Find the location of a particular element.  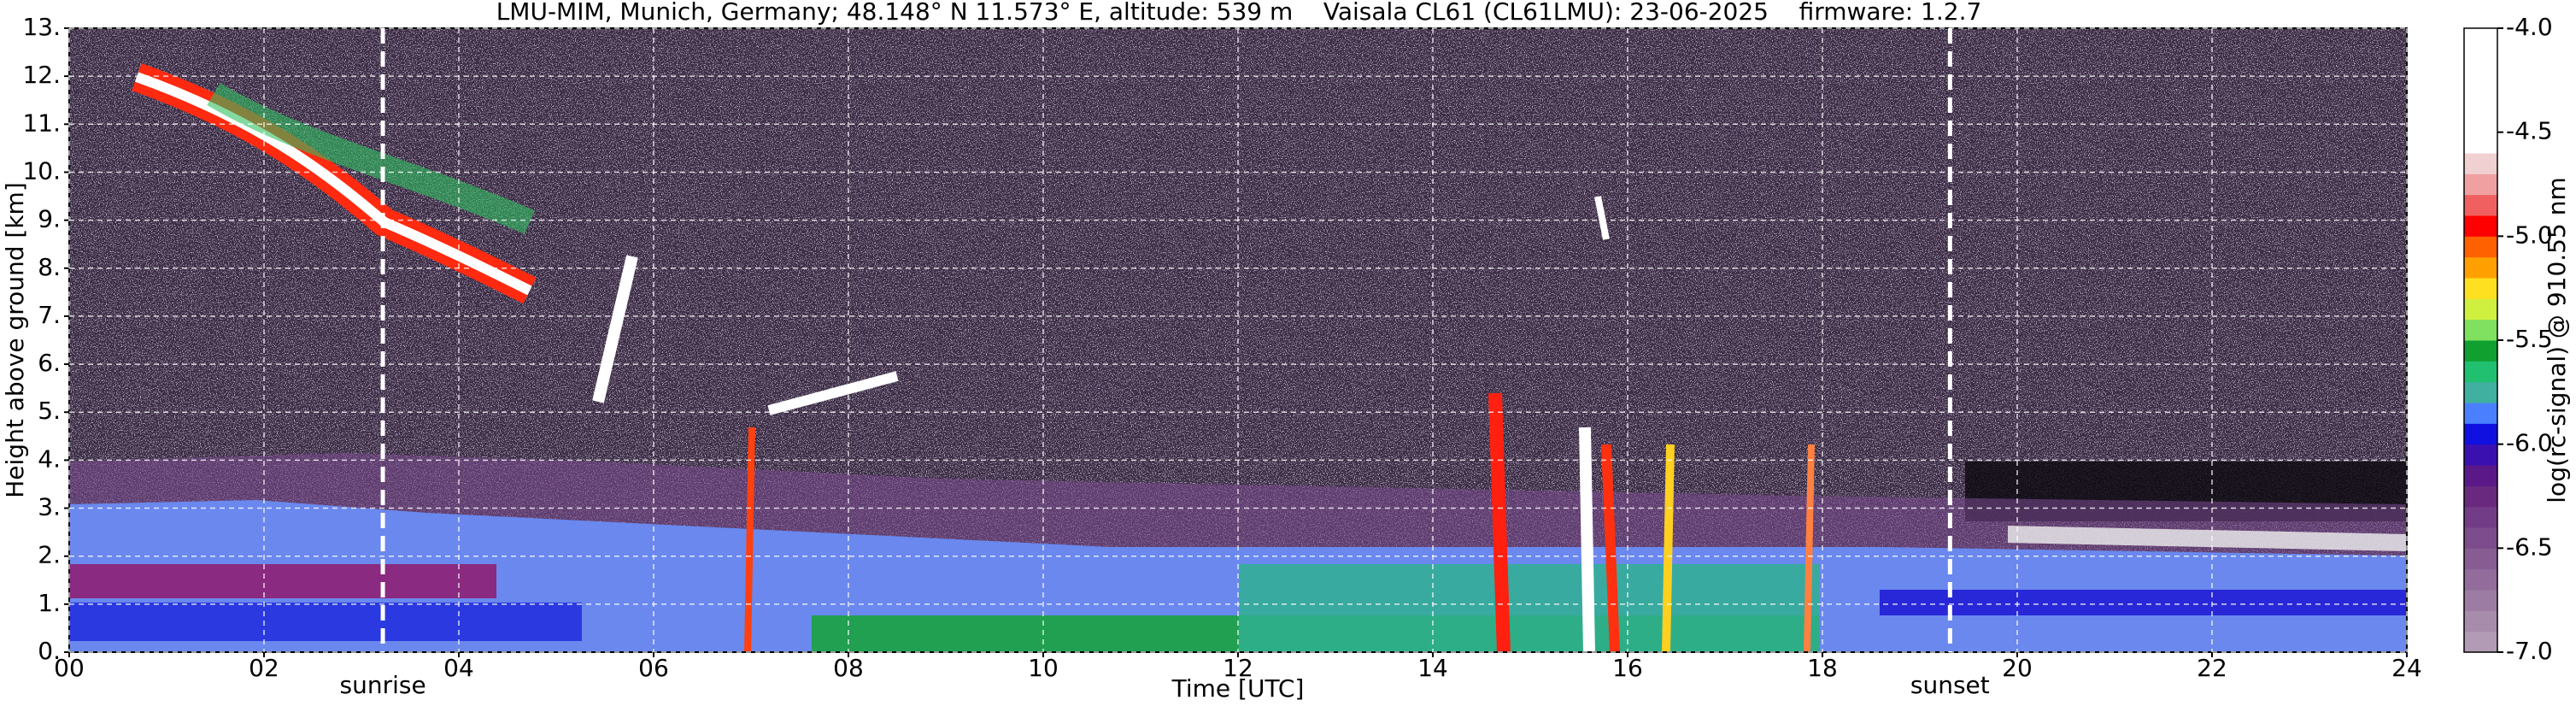

x-tick-label: 22 is located at coordinates (2212, 668).